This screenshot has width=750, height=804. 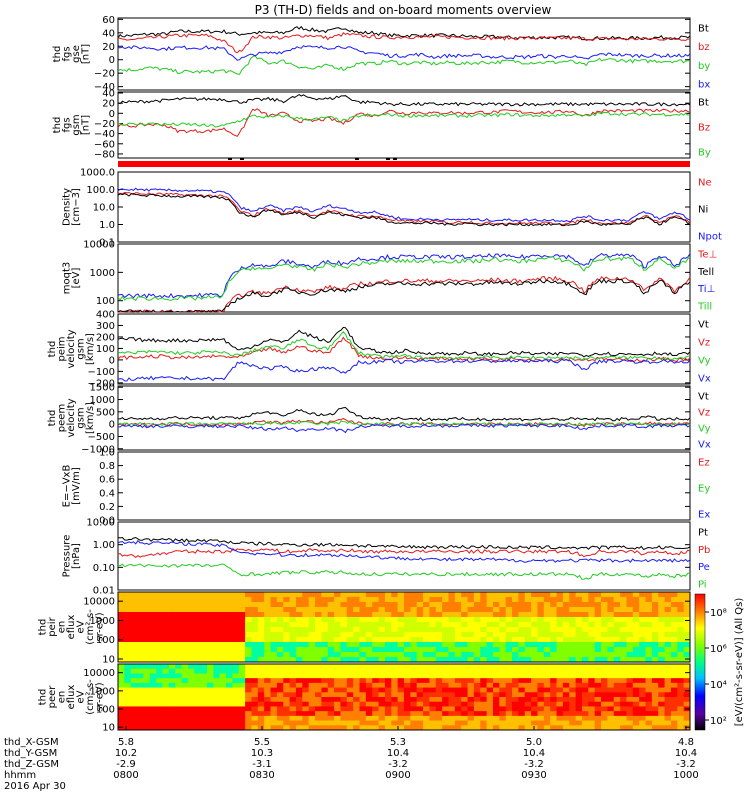 I want to click on legend-entry: Bt, so click(x=703, y=103).